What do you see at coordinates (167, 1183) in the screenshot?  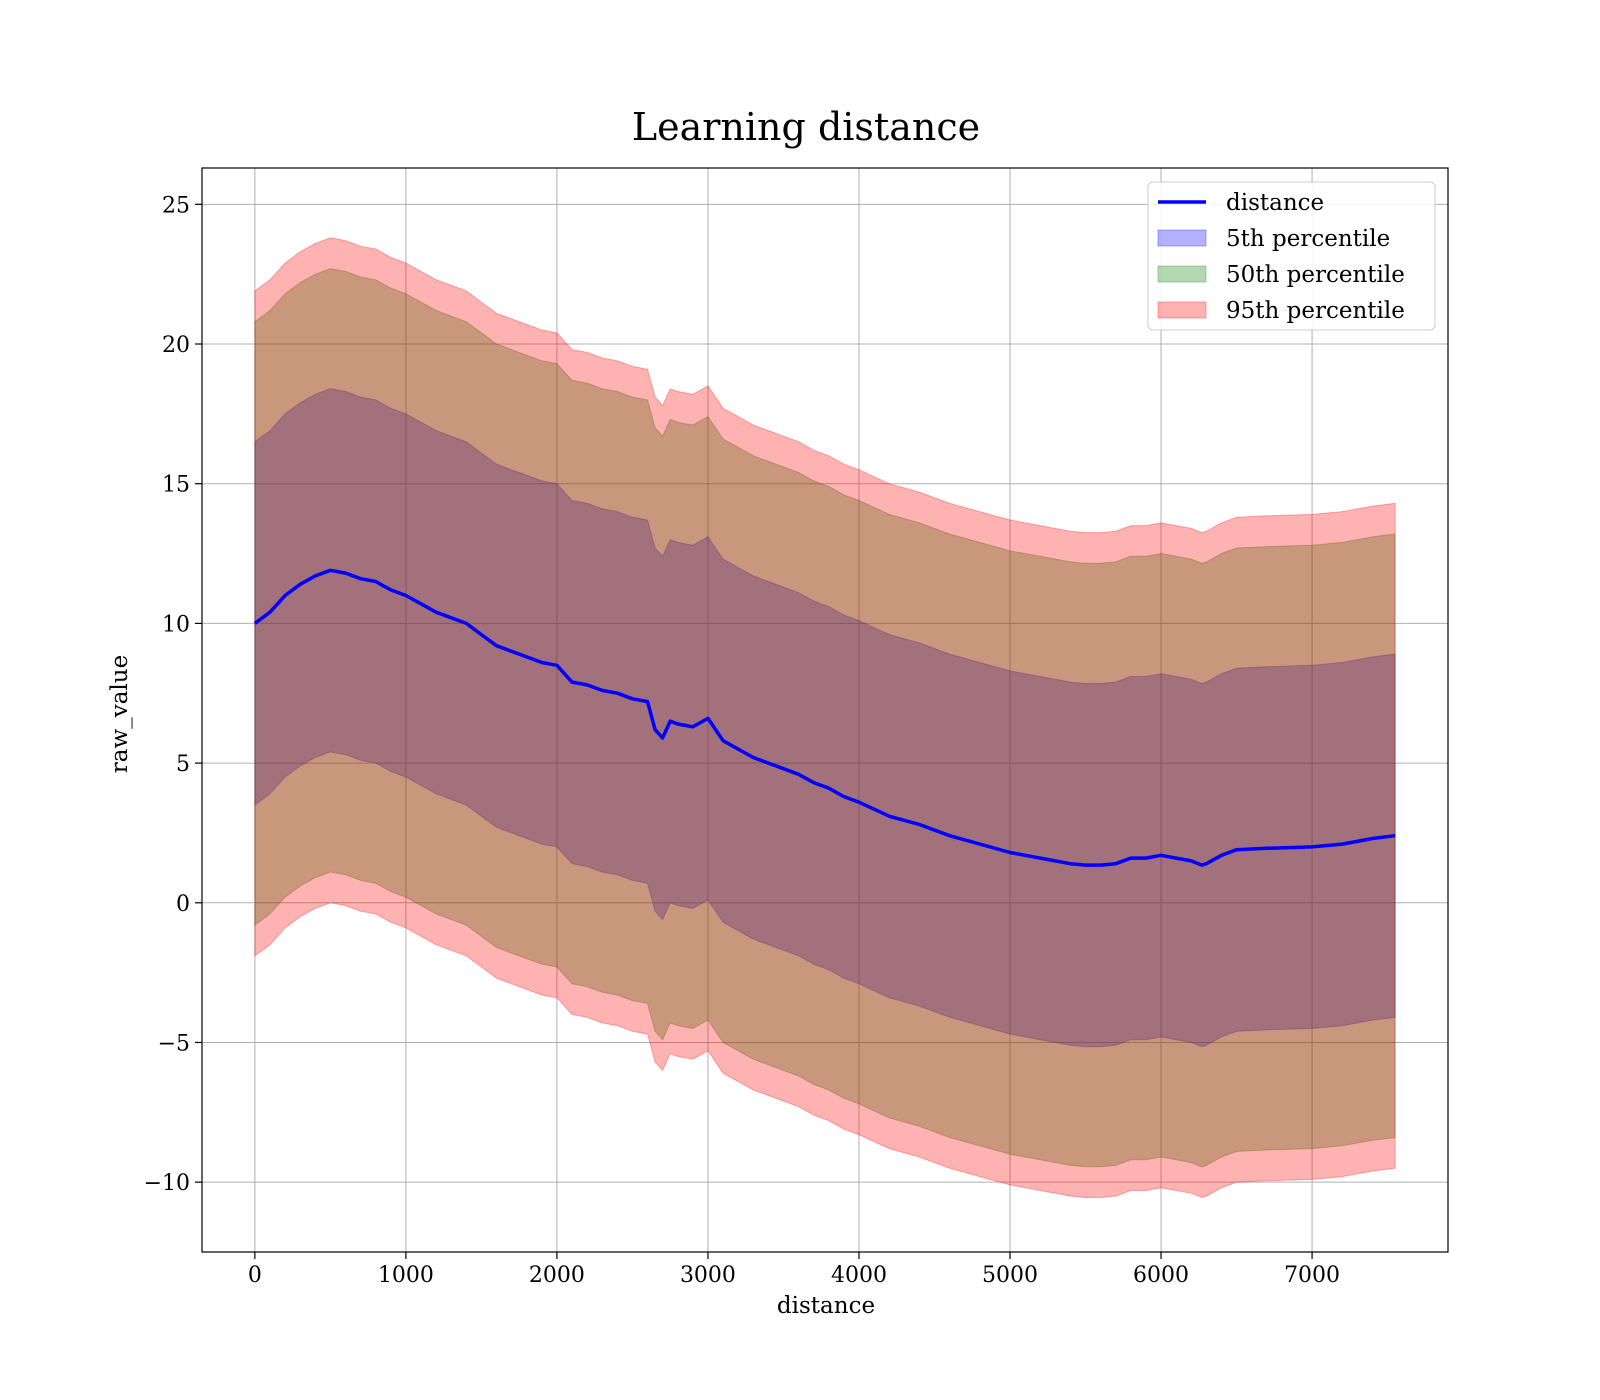 I see `y-tick-label: −10` at bounding box center [167, 1183].